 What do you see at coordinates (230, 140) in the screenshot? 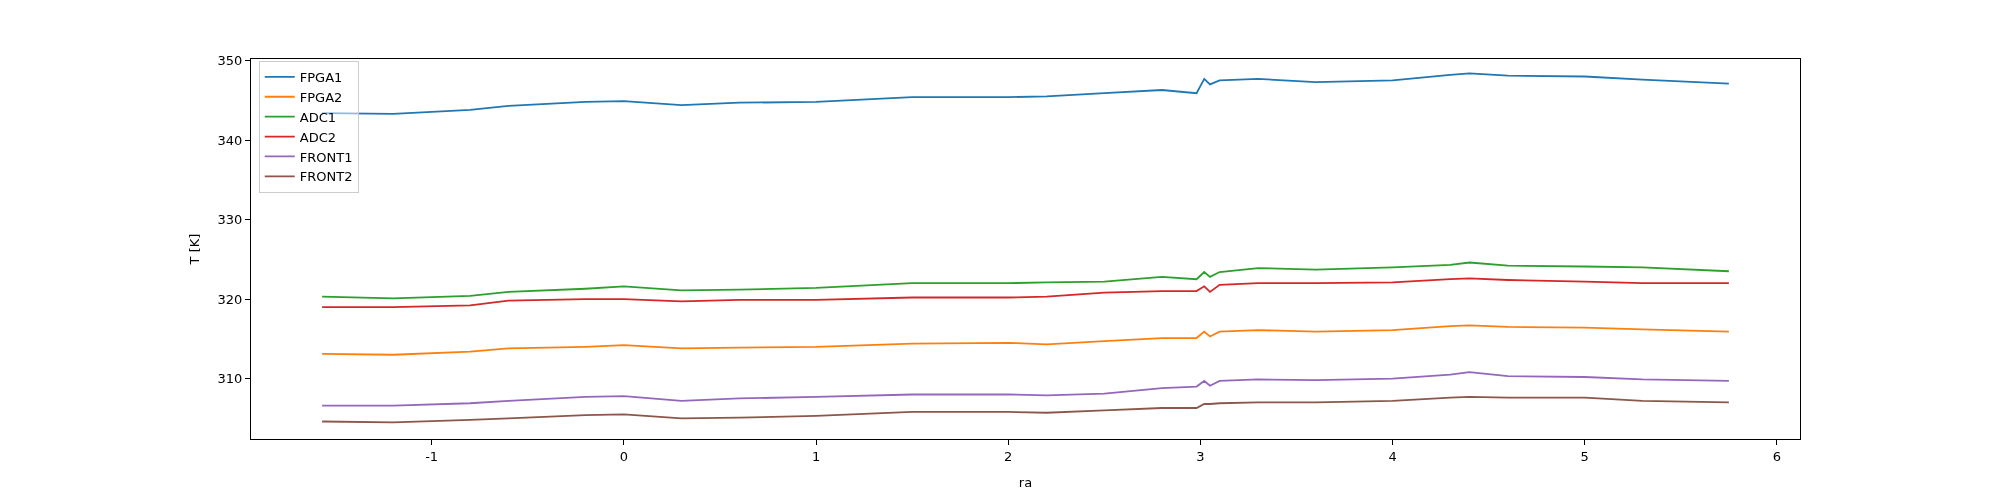
I see `y-tick-label: 340` at bounding box center [230, 140].